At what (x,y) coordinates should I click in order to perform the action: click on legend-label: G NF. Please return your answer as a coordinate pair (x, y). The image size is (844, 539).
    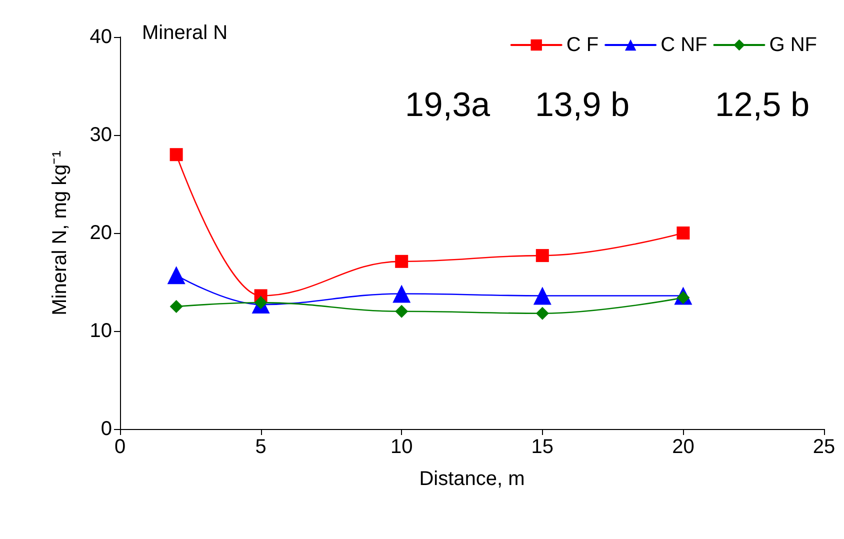
    Looking at the image, I should click on (793, 45).